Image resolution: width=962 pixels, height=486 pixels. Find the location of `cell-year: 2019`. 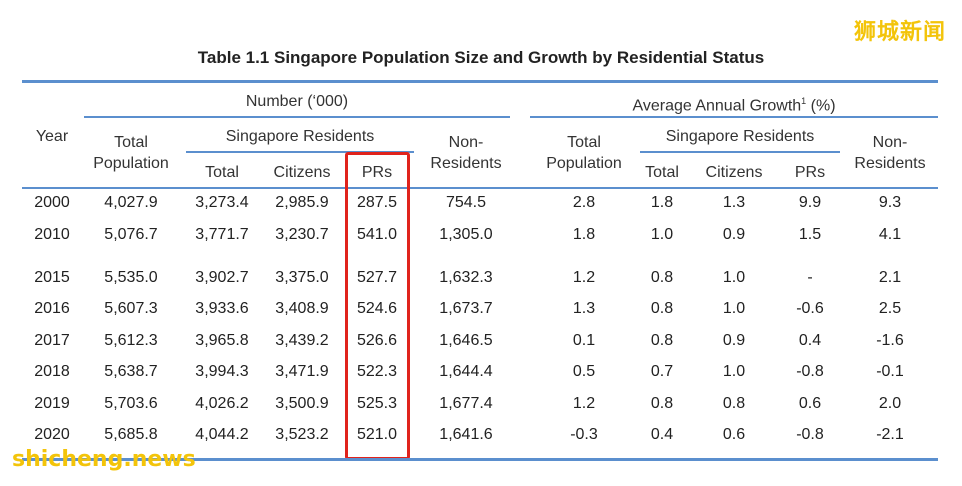

cell-year: 2019 is located at coordinates (52, 403).